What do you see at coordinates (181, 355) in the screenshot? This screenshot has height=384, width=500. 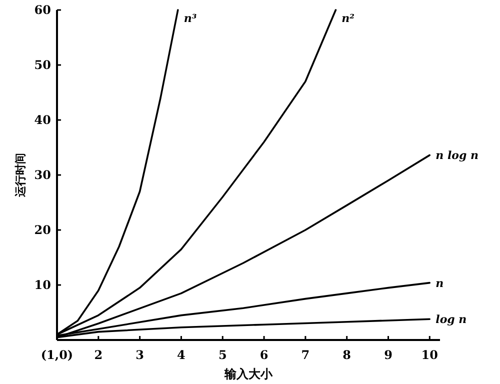 I see `x-tick-label: 4` at bounding box center [181, 355].